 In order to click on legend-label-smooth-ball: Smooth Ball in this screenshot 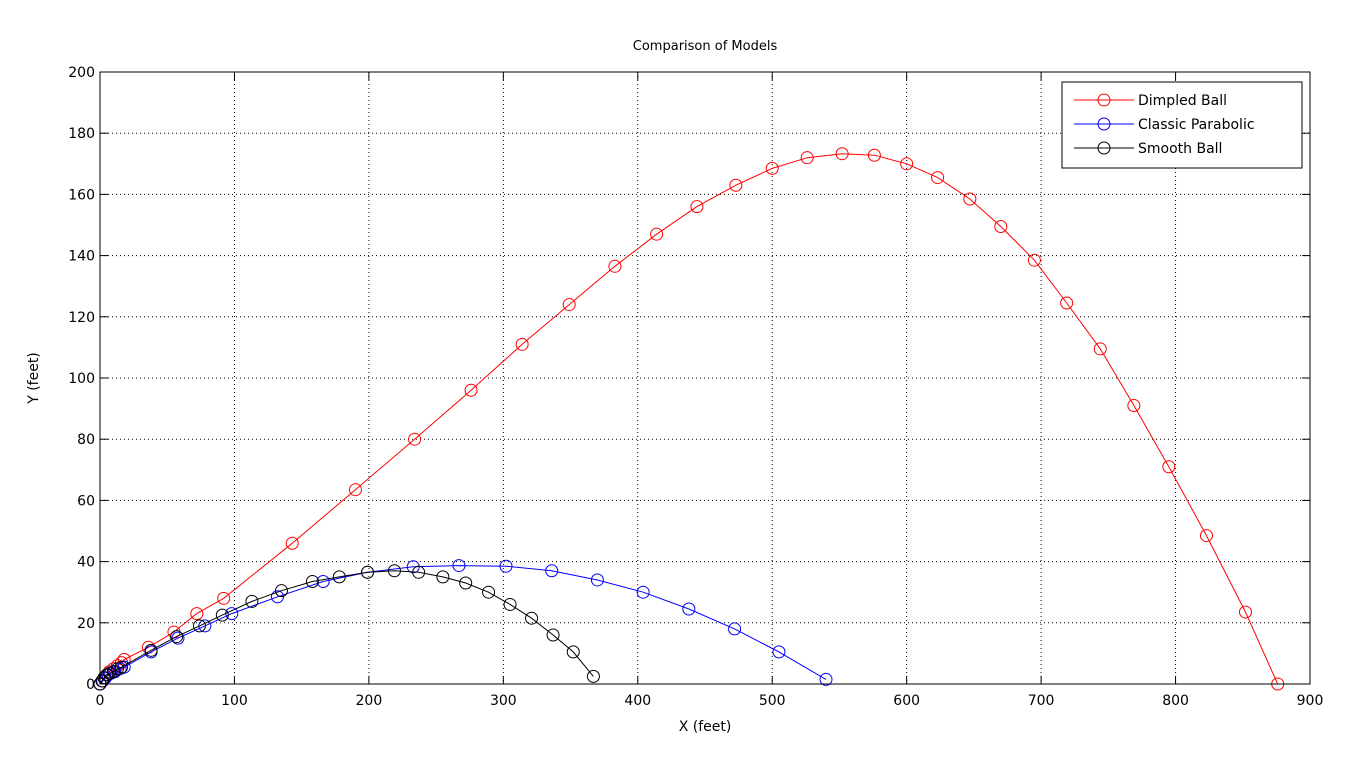, I will do `click(1180, 149)`.